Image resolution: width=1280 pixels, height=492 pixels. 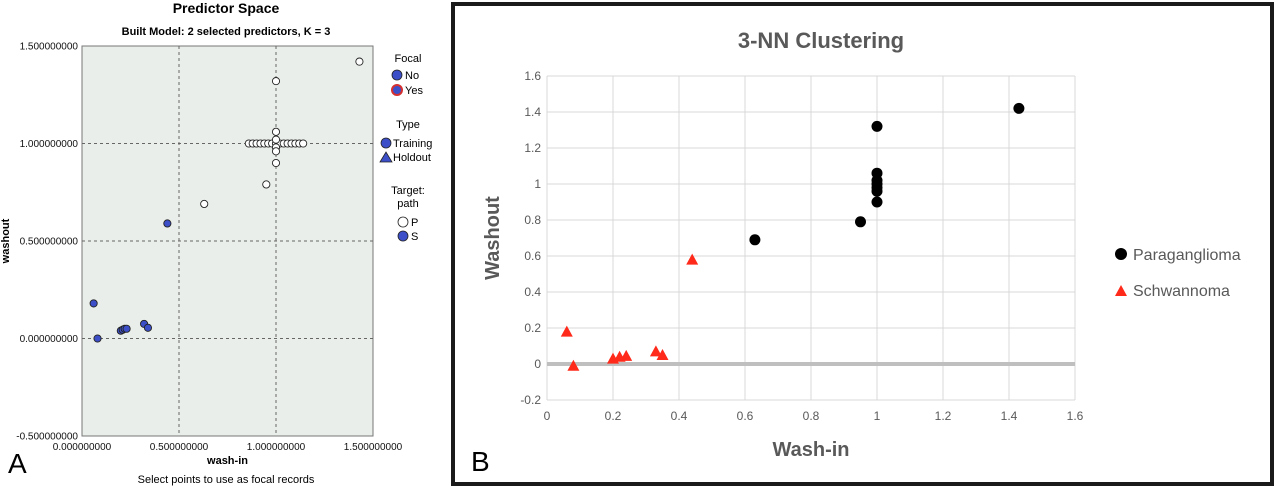 What do you see at coordinates (532, 76) in the screenshot?
I see `y-tick-label-b: 1.6` at bounding box center [532, 76].